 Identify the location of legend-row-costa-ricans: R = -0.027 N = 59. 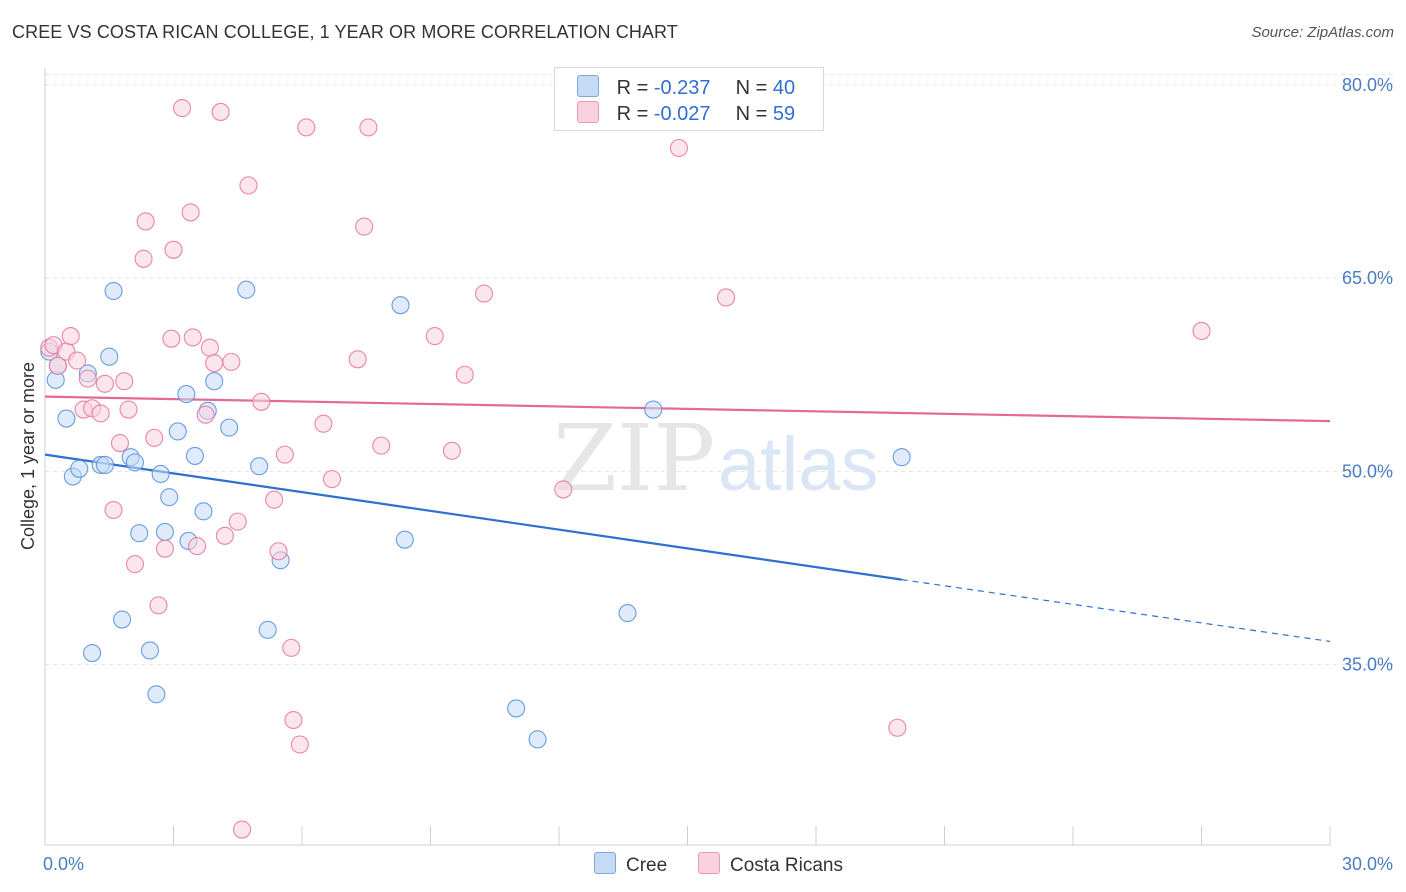
(686, 114).